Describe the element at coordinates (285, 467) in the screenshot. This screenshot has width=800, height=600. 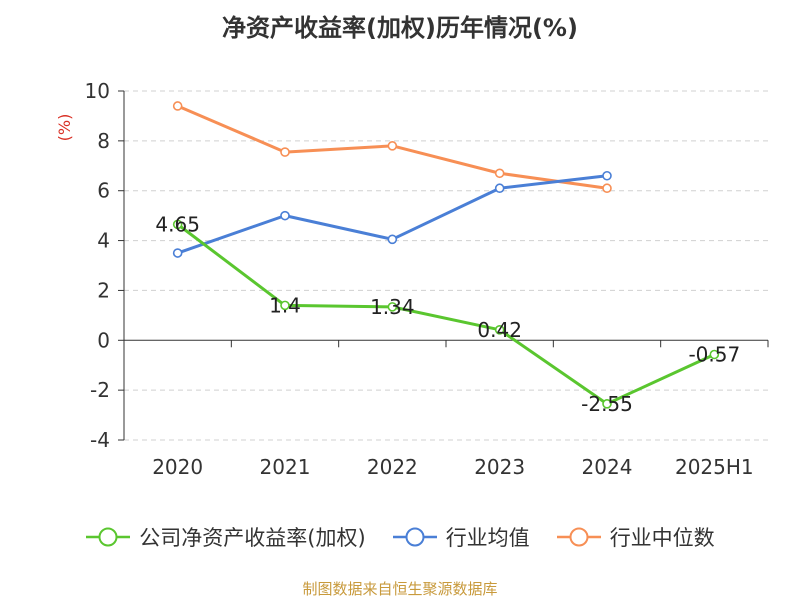
I see `x-tick-label: 2021` at that location.